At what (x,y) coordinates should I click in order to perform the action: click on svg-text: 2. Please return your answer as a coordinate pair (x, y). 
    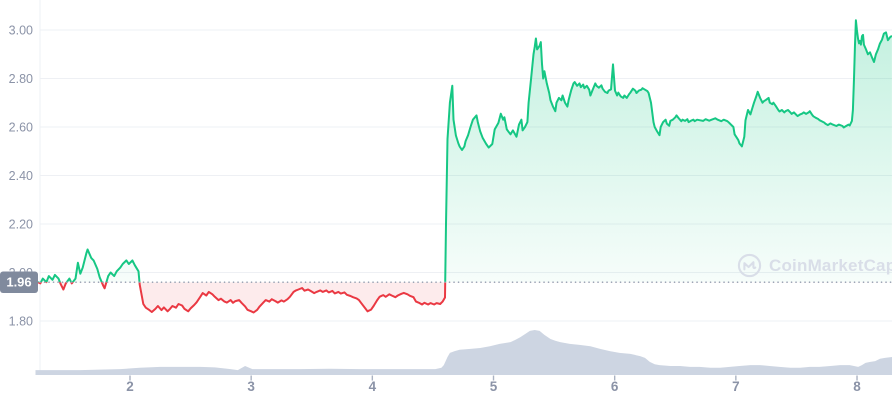
    Looking at the image, I should click on (130, 386).